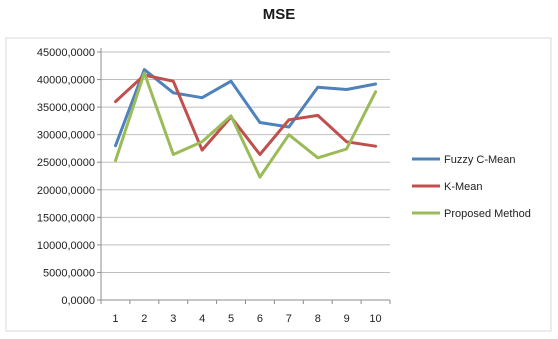 This screenshot has width=558, height=339. I want to click on y-tick-label: 15000,0000, so click(66, 218).